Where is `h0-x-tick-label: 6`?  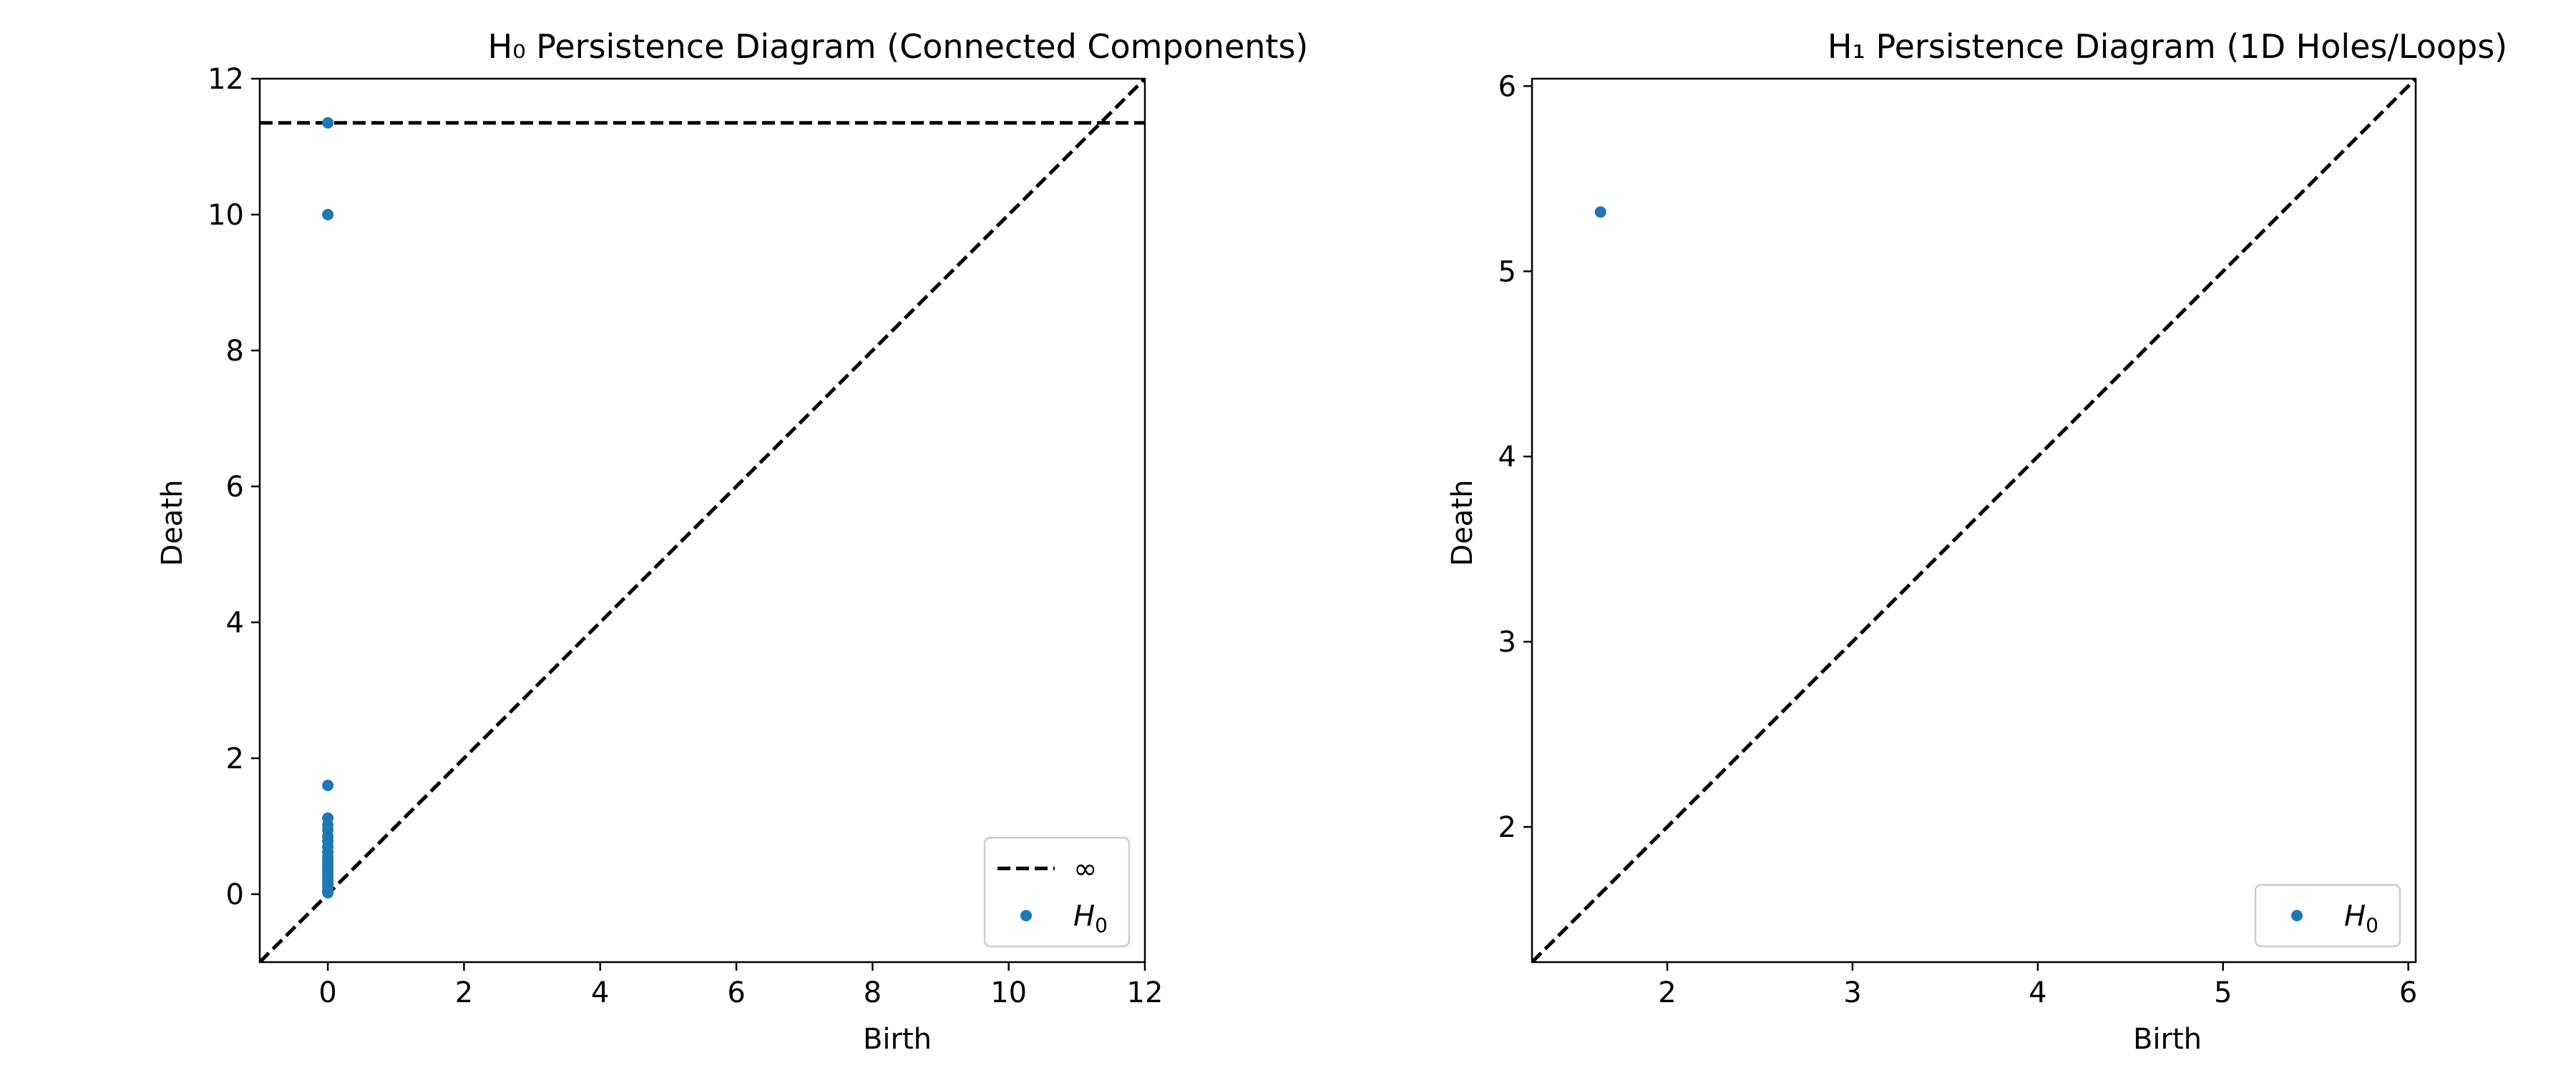
h0-x-tick-label: 6 is located at coordinates (736, 993).